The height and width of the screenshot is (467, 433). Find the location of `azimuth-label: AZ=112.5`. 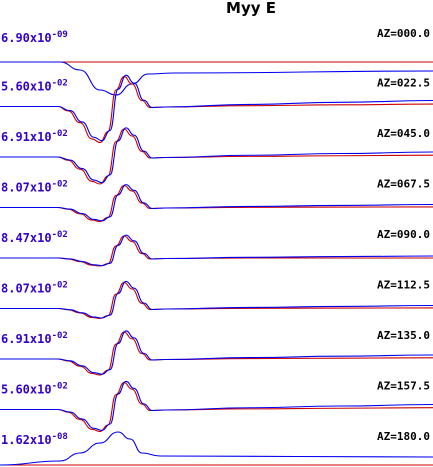

azimuth-label: AZ=112.5 is located at coordinates (403, 285).